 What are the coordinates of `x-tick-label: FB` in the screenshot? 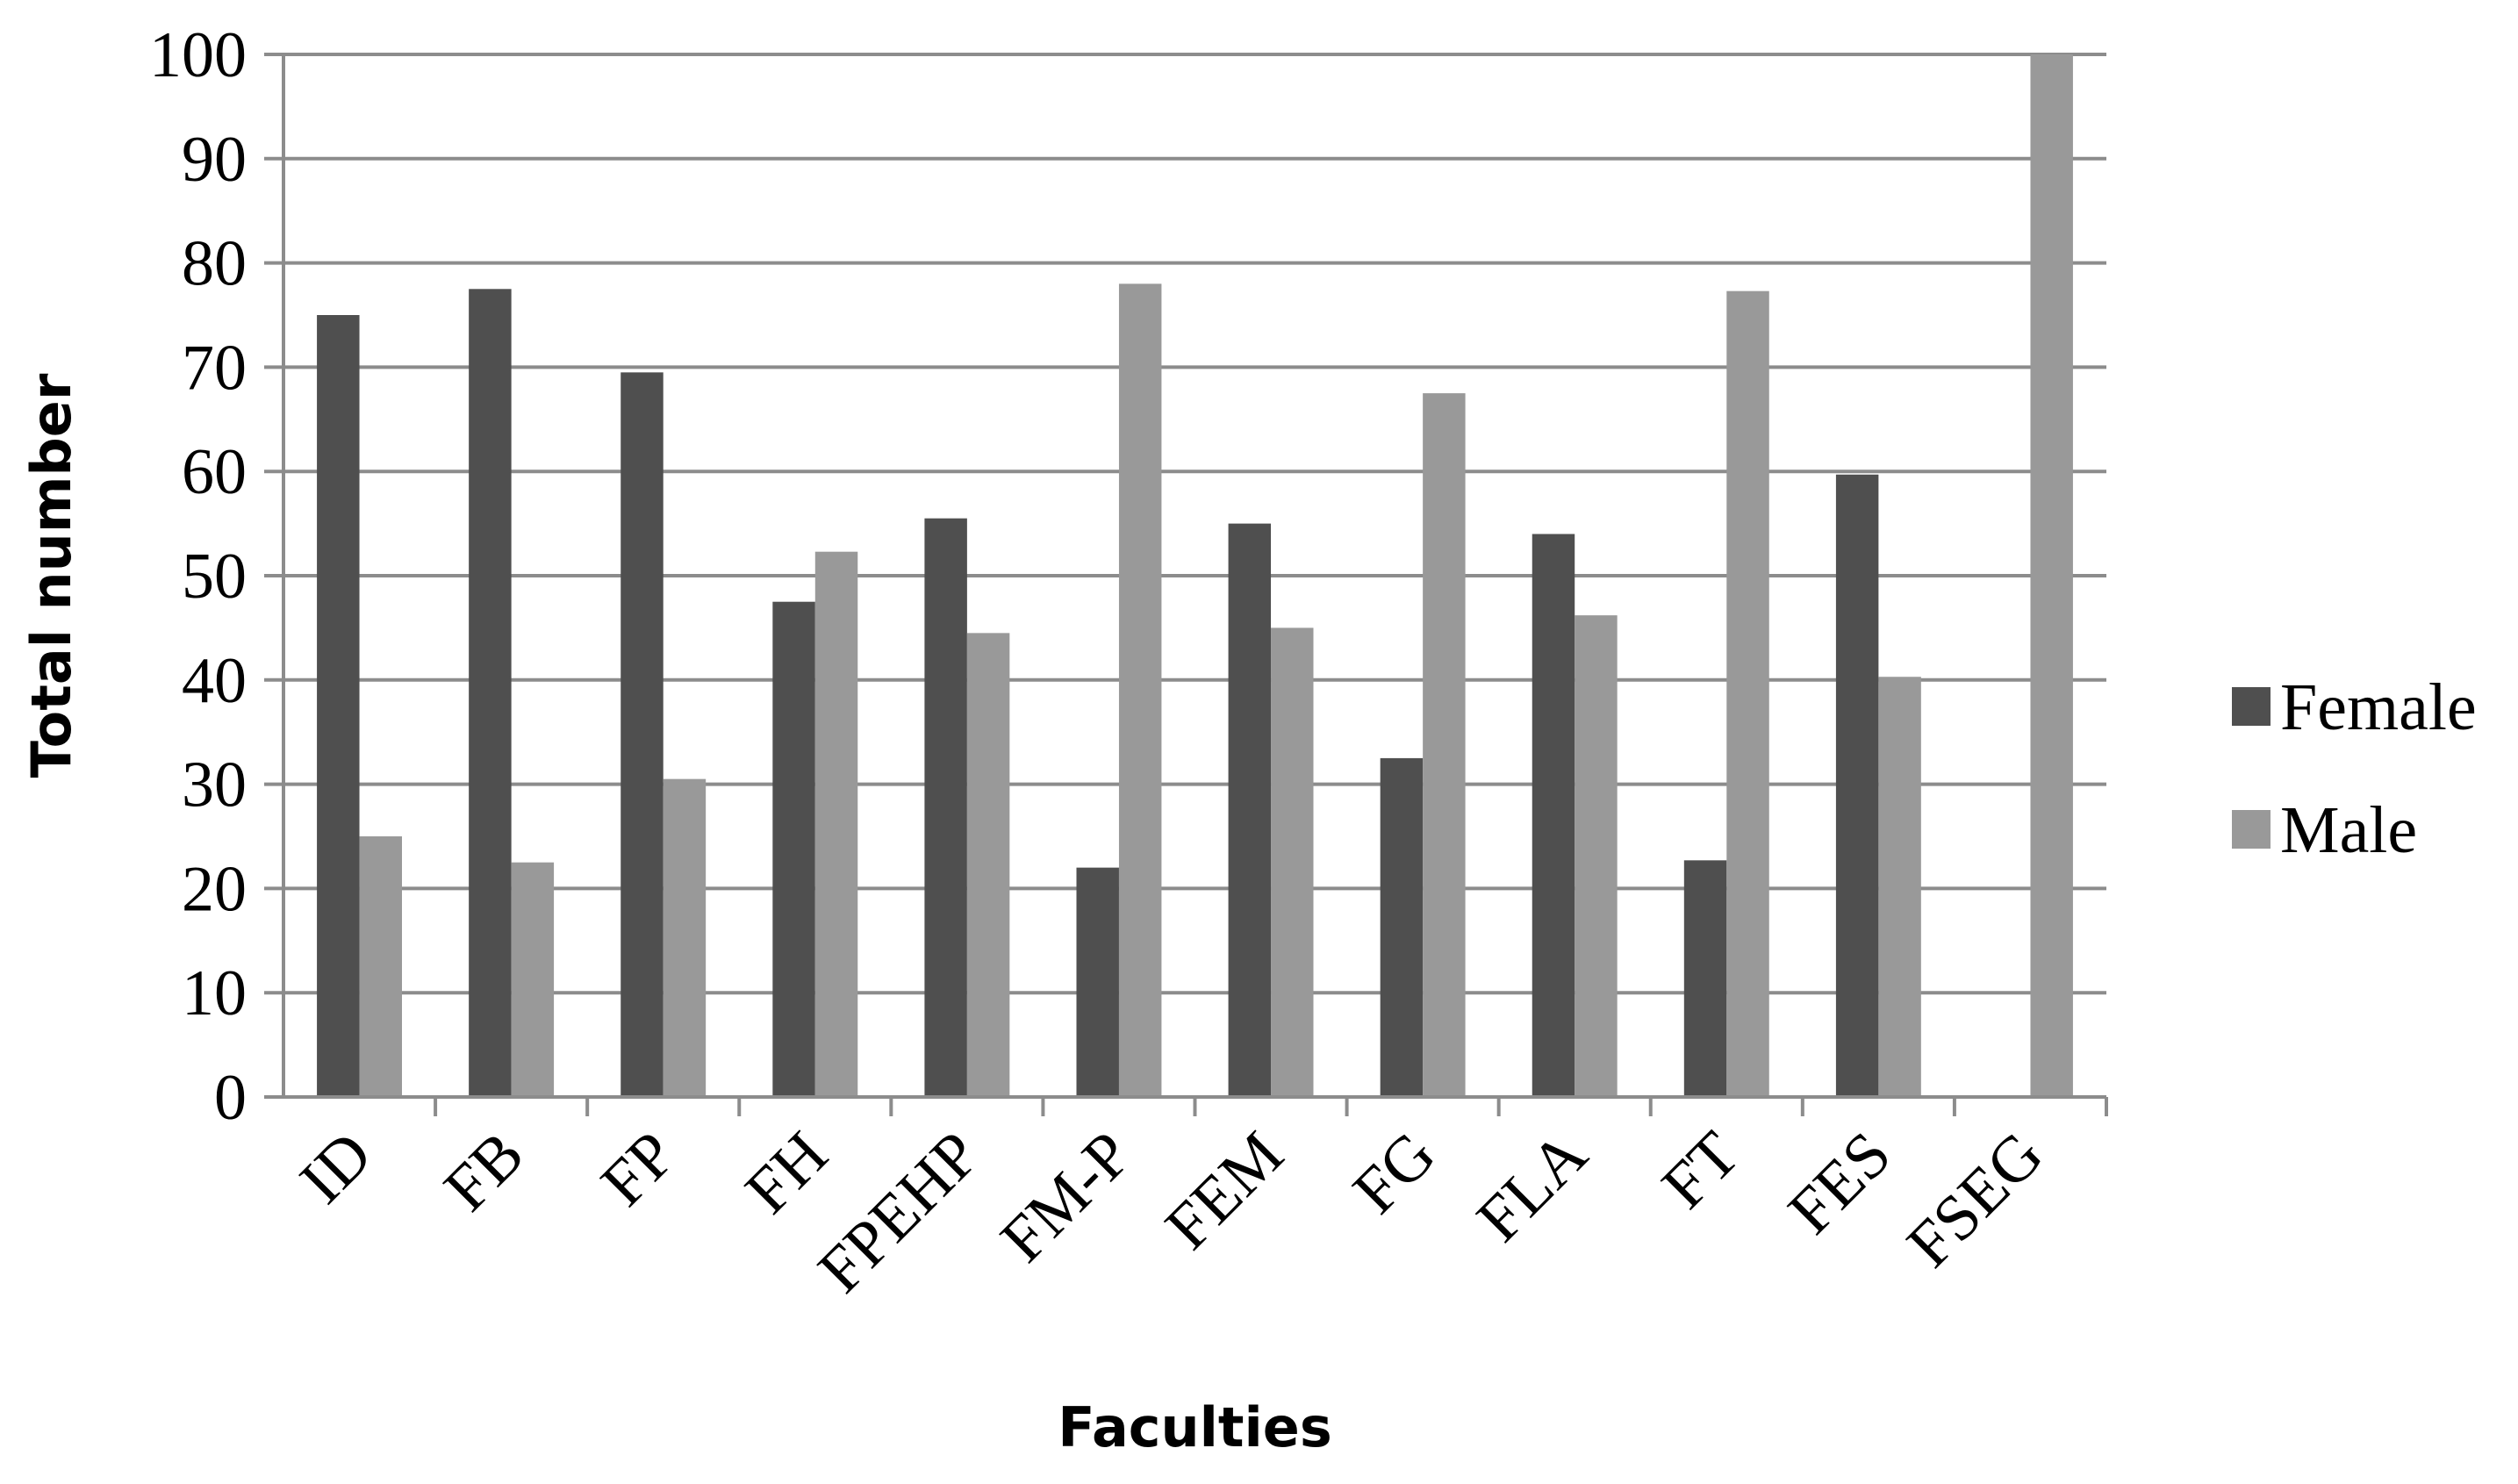 It's located at (485, 1171).